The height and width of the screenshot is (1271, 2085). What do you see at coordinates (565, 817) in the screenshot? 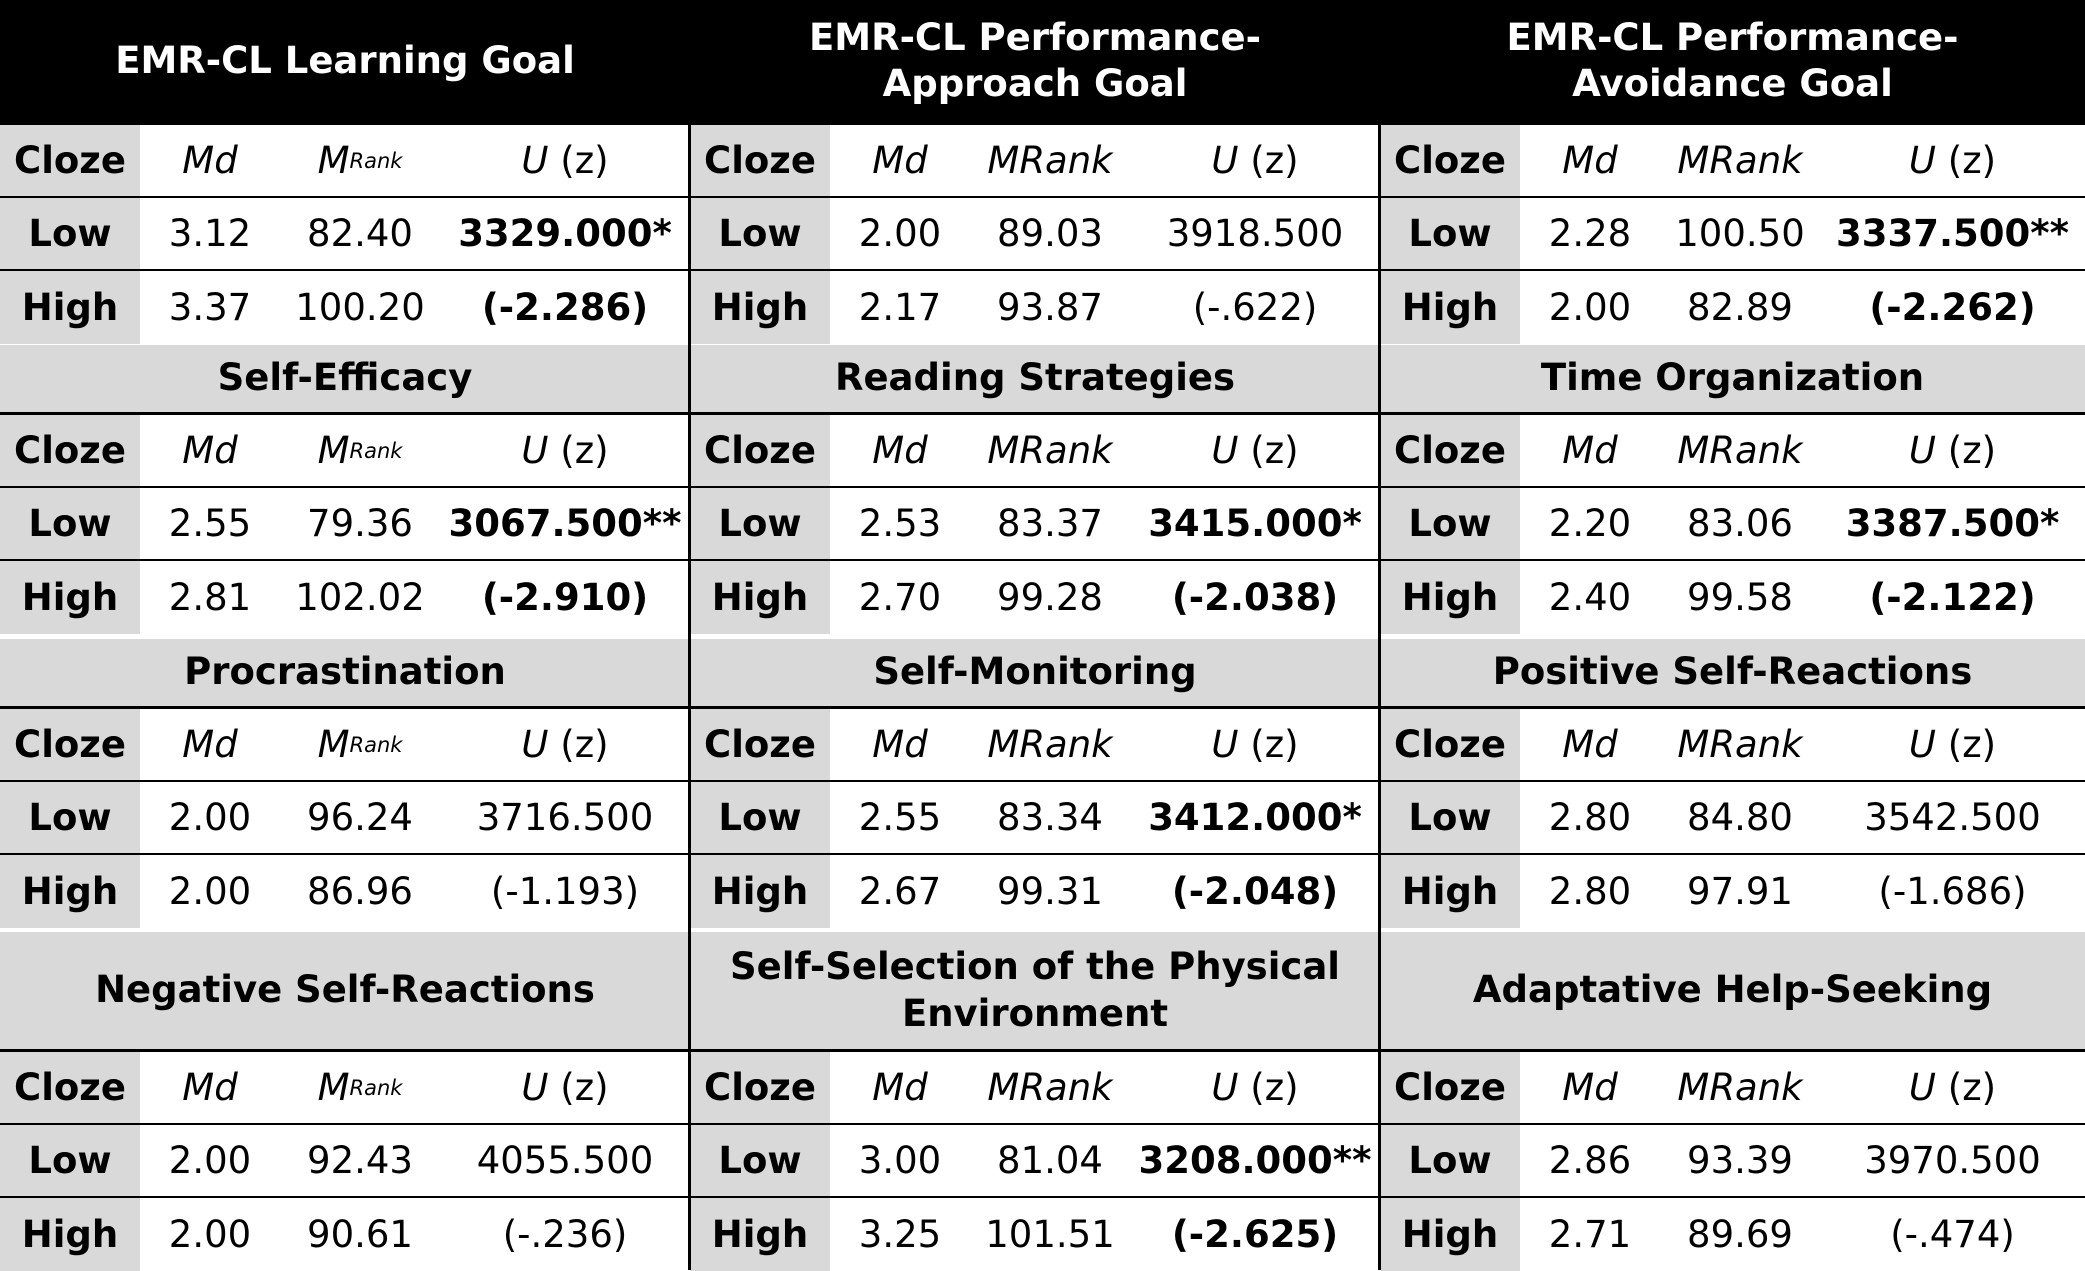
I see `u-value: 3716.500` at bounding box center [565, 817].